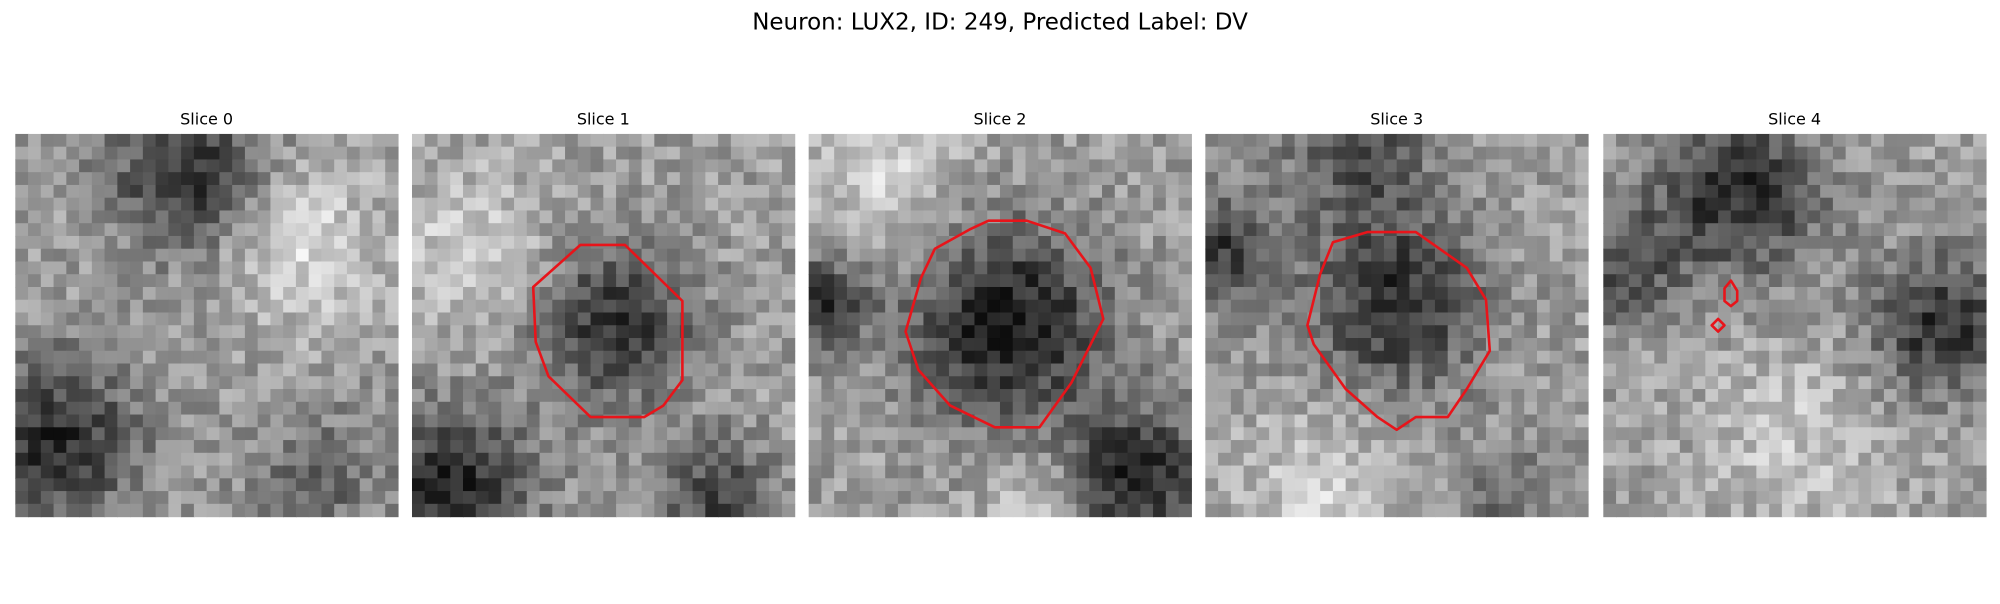 This screenshot has width=2000, height=604. Describe the element at coordinates (1396, 118) in the screenshot. I see `slice-title: Slice 3` at that location.